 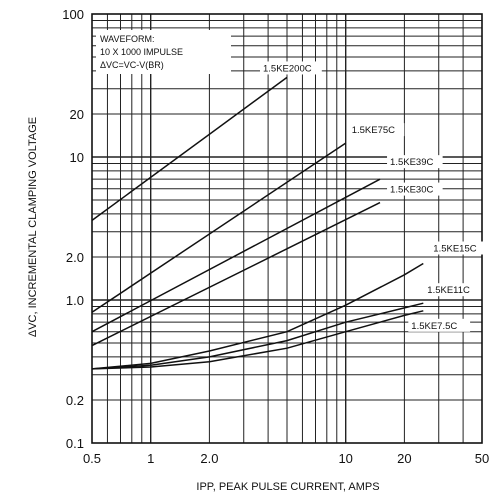 I want to click on series-label: 1.5KE39C, so click(x=411, y=162).